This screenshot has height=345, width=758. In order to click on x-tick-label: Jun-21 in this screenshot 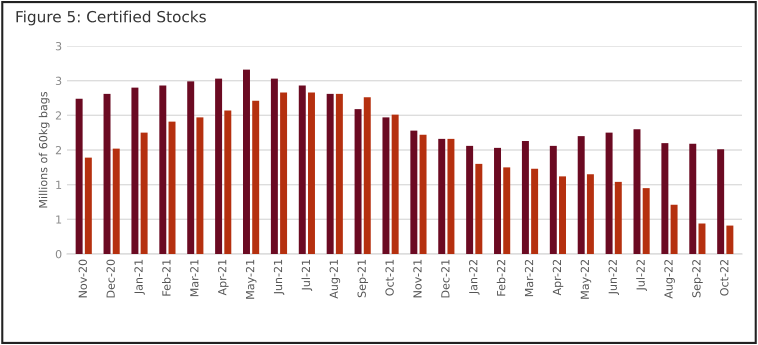, I will do `click(279, 277)`.